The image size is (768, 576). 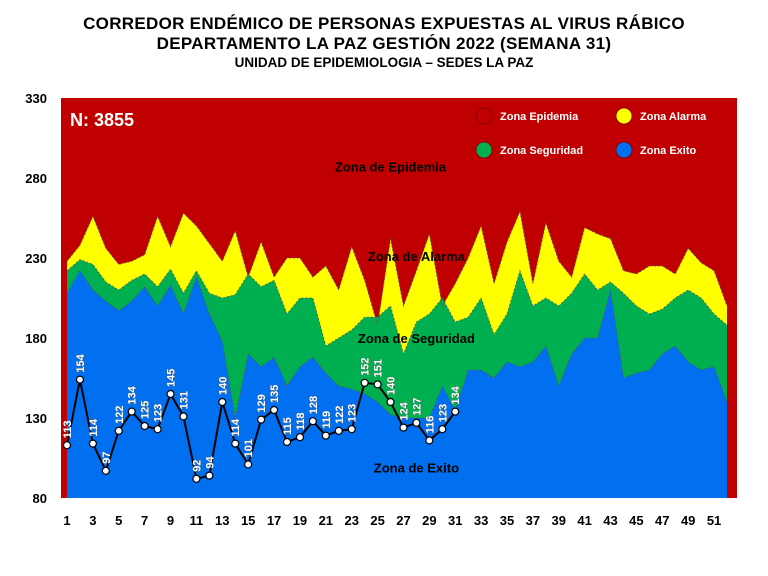 I want to click on chart-source: UNIDAD DE EPIDEMIOLOGIA – SEDES LA PAZ, so click(x=384, y=62).